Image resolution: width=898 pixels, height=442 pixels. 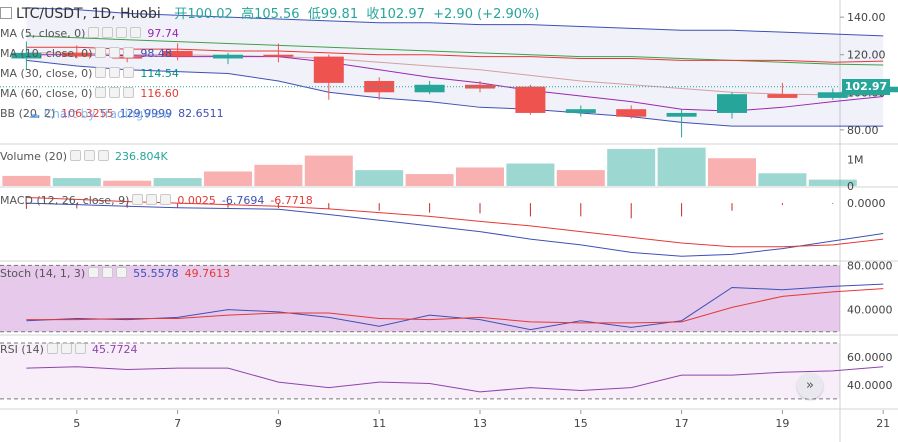 I want to click on collapse-icon, so click(x=6, y=13).